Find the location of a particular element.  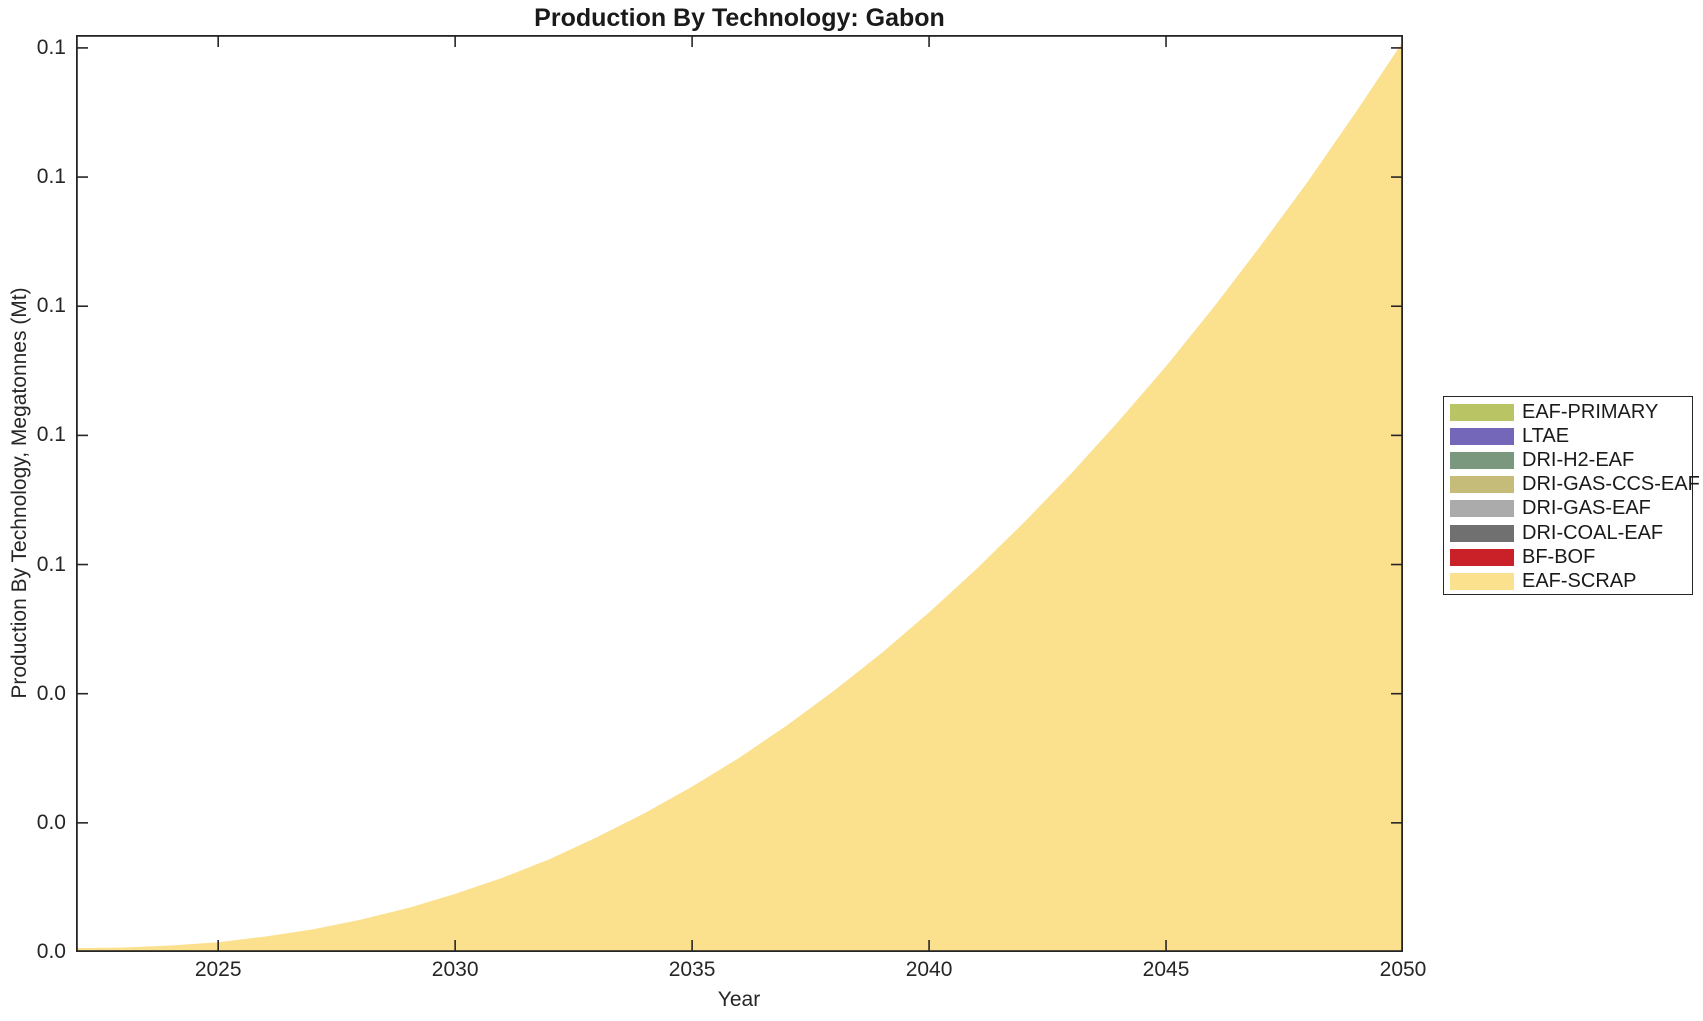

x-tick-label: 2030 is located at coordinates (455, 969).